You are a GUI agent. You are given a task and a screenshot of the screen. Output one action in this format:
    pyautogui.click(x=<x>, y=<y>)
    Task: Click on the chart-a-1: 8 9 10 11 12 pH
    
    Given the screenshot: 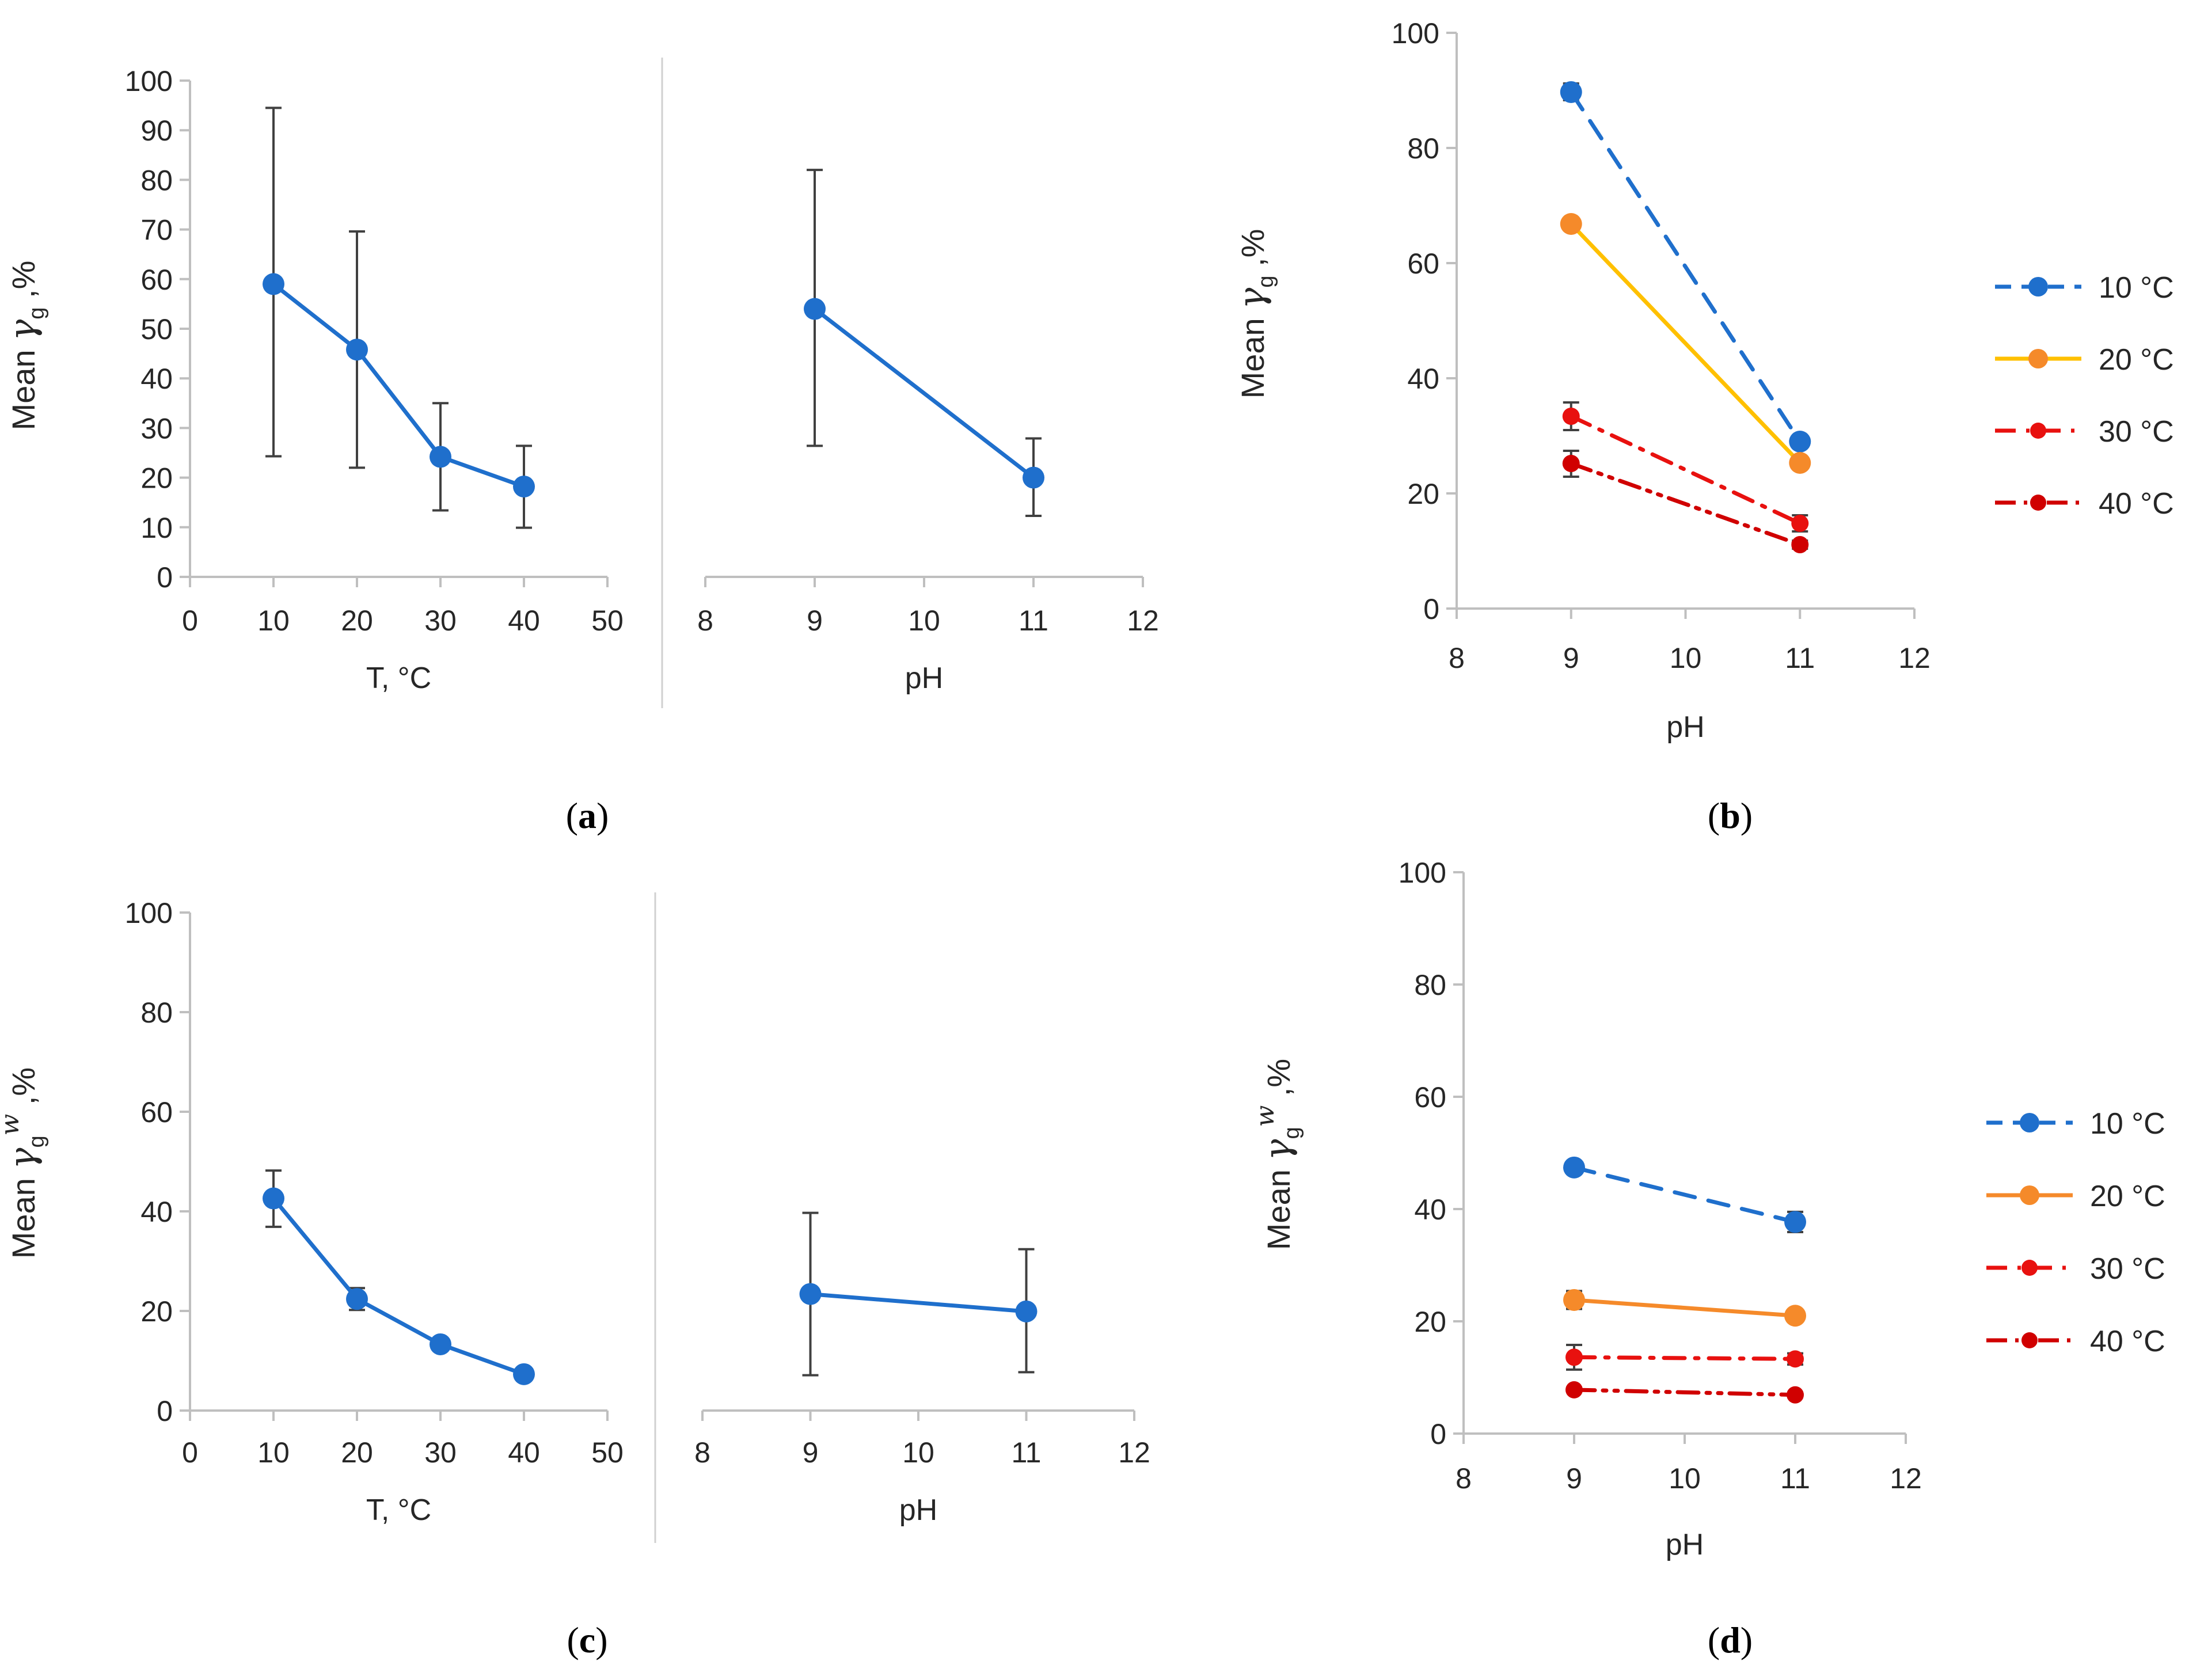 What is the action you would take?
    pyautogui.click(x=928, y=432)
    